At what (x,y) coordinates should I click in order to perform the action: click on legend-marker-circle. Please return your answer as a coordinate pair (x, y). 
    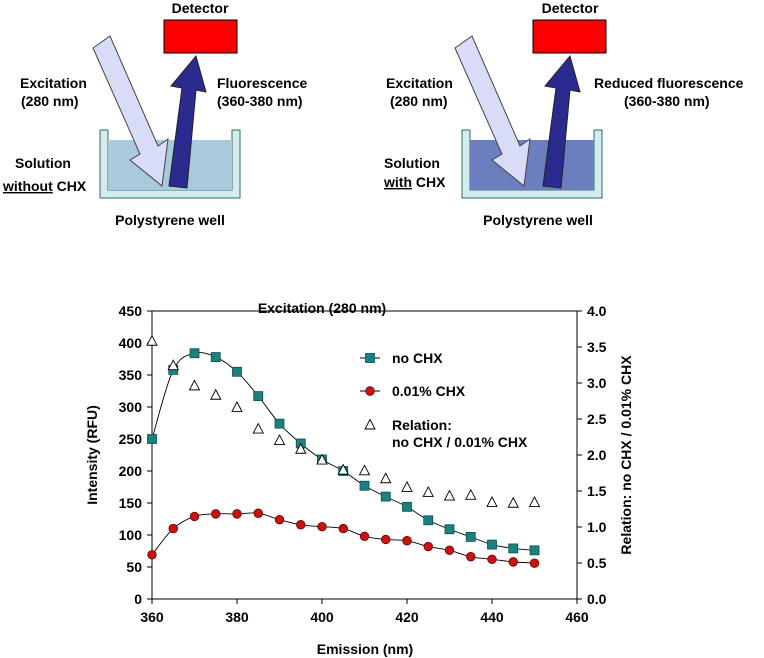
    Looking at the image, I should click on (370, 391).